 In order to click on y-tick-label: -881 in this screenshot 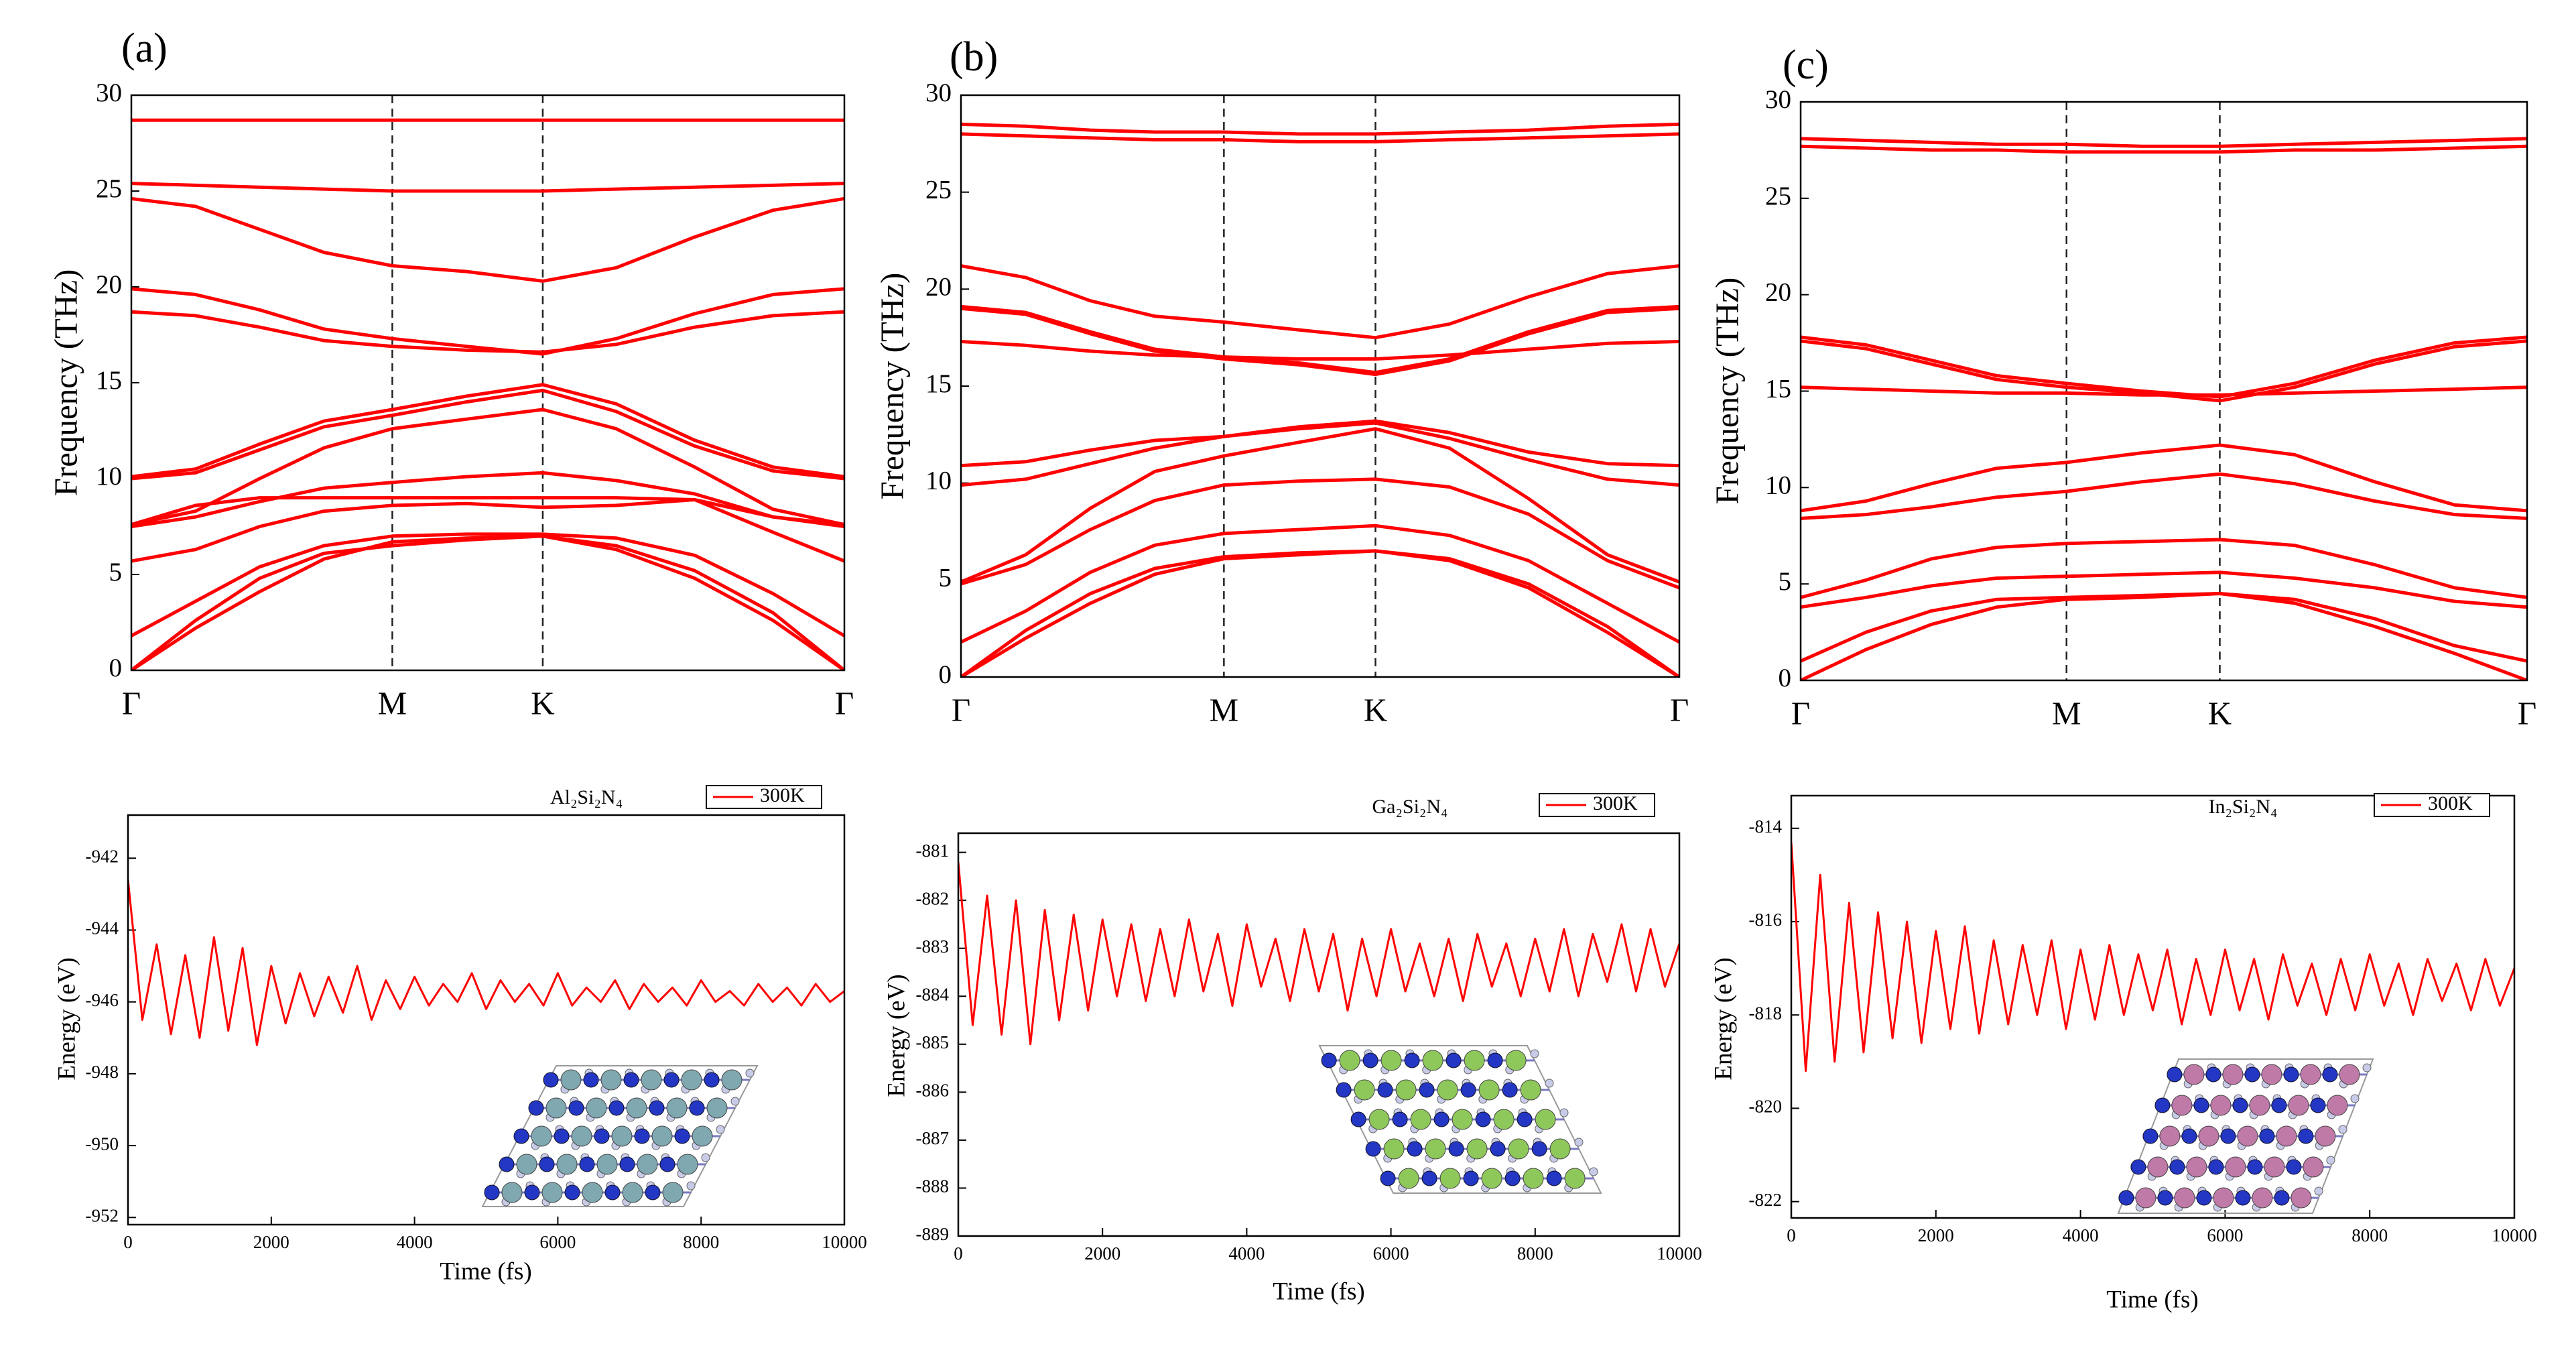, I will do `click(933, 851)`.